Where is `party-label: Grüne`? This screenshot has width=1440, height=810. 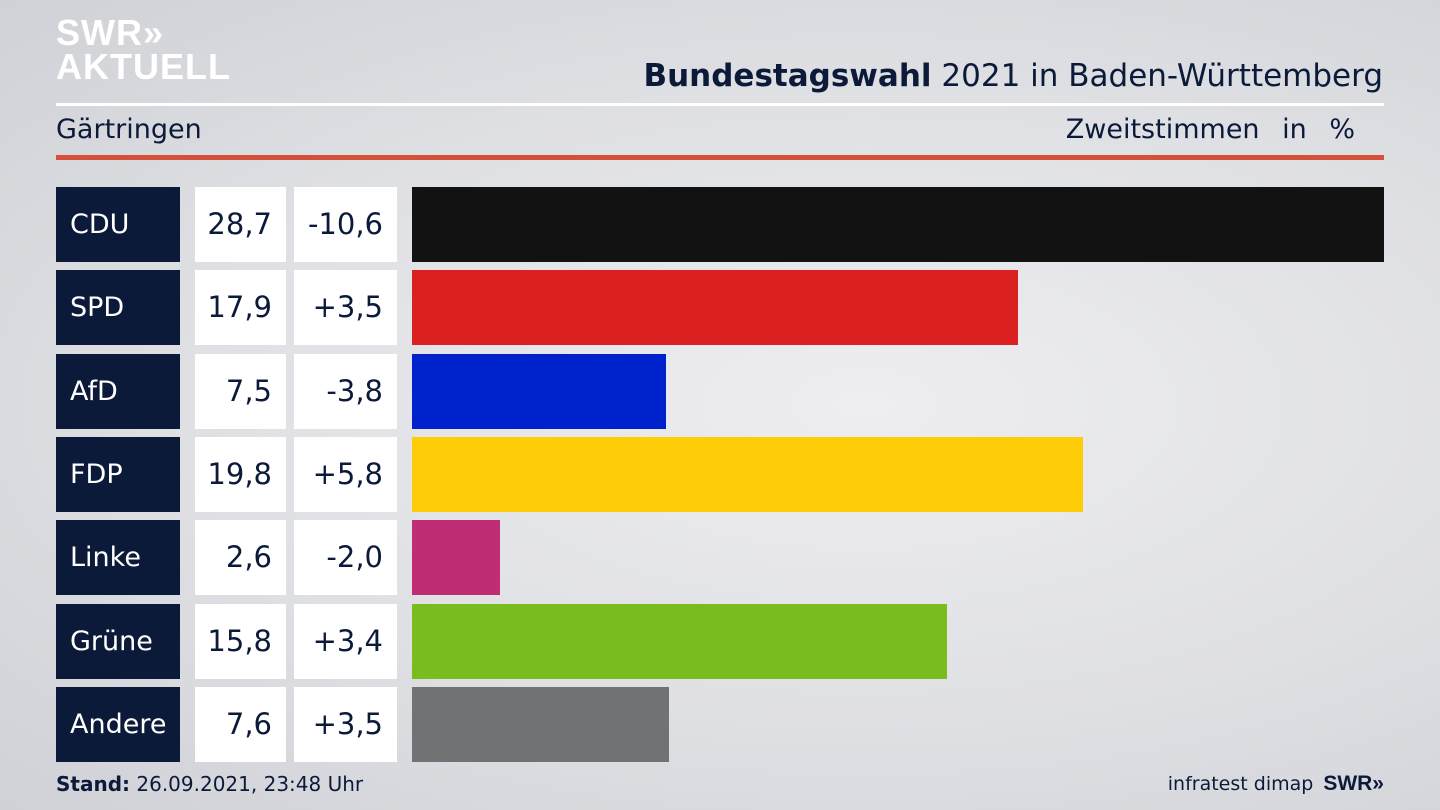 party-label: Grüne is located at coordinates (118, 641).